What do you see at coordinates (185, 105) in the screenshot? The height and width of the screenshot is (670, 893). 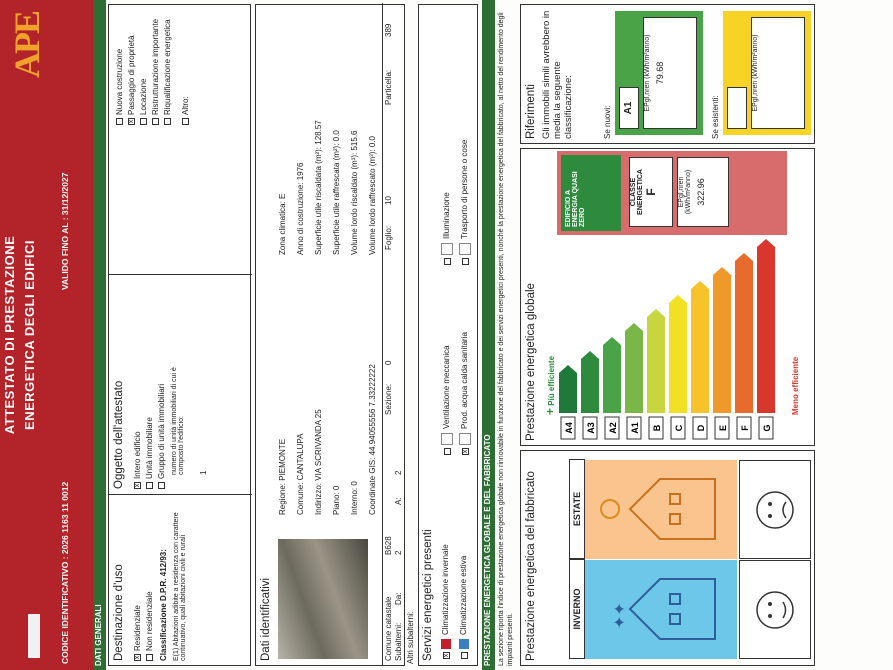 I see `altro-label: Altro:` at bounding box center [185, 105].